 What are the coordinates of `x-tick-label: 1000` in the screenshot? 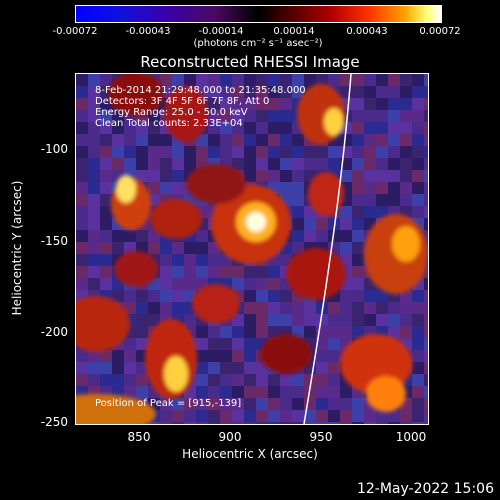 It's located at (411, 437).